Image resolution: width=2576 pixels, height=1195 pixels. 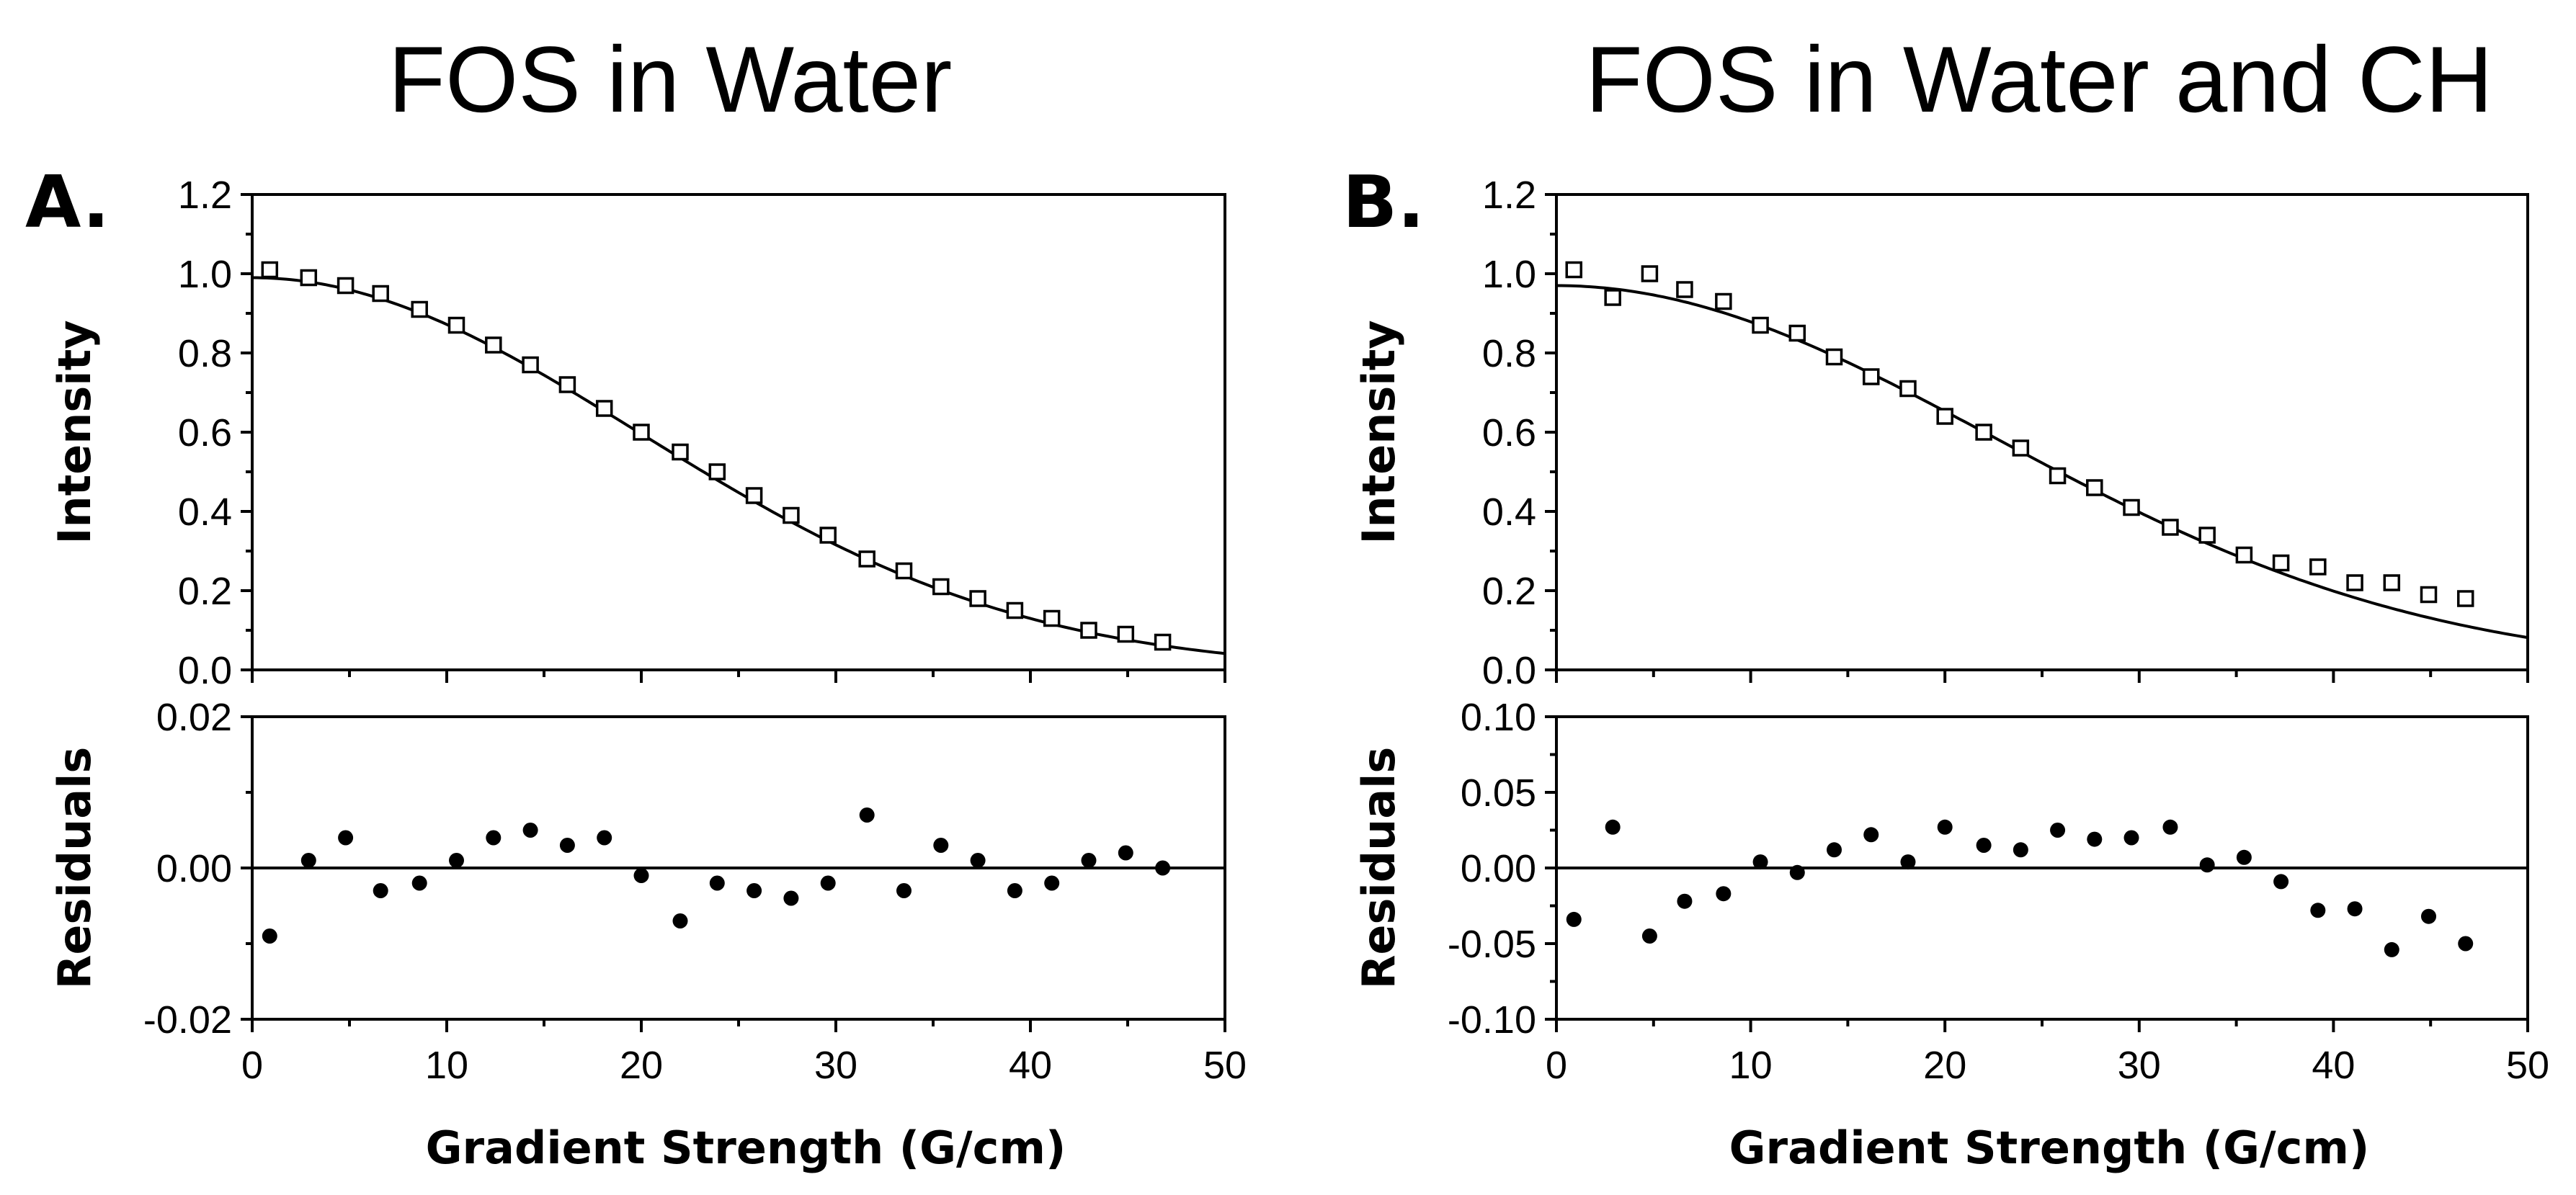 I want to click on chart-b-residuals-ylabel: Residuals, so click(x=1378, y=868).